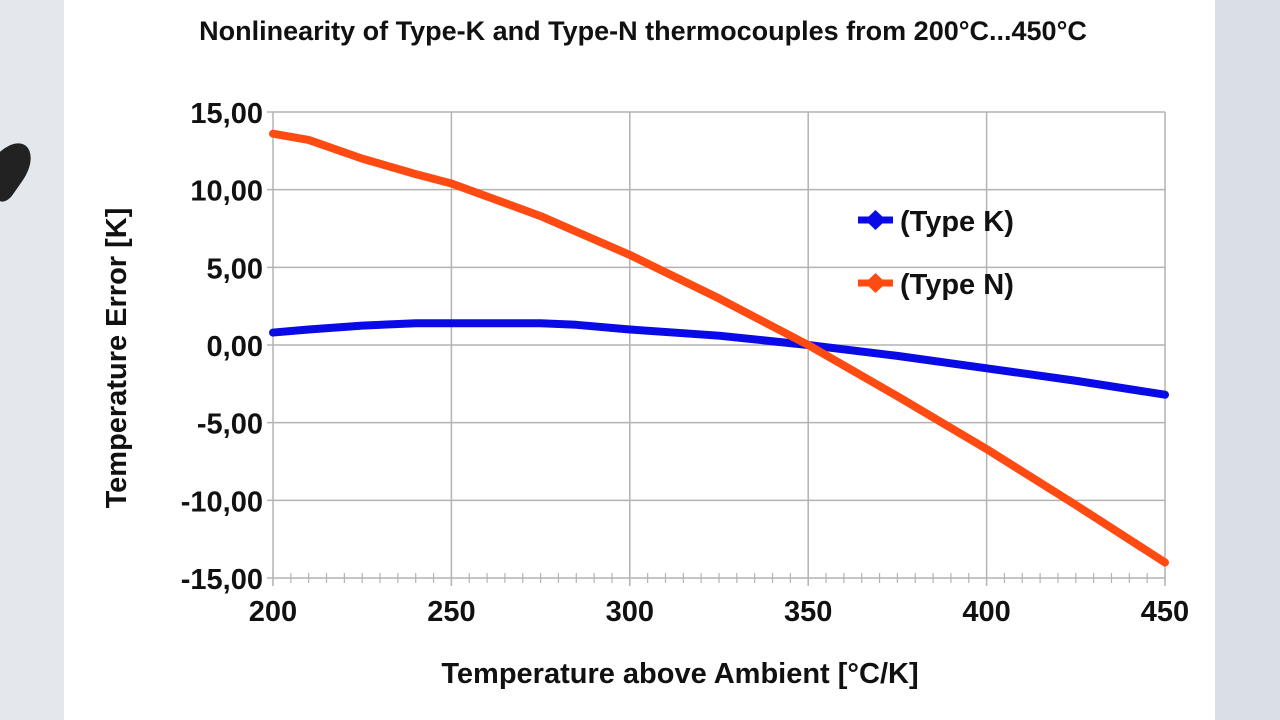 The width and height of the screenshot is (1280, 720). What do you see at coordinates (226, 114) in the screenshot?
I see `y-tick-label: 15,00` at bounding box center [226, 114].